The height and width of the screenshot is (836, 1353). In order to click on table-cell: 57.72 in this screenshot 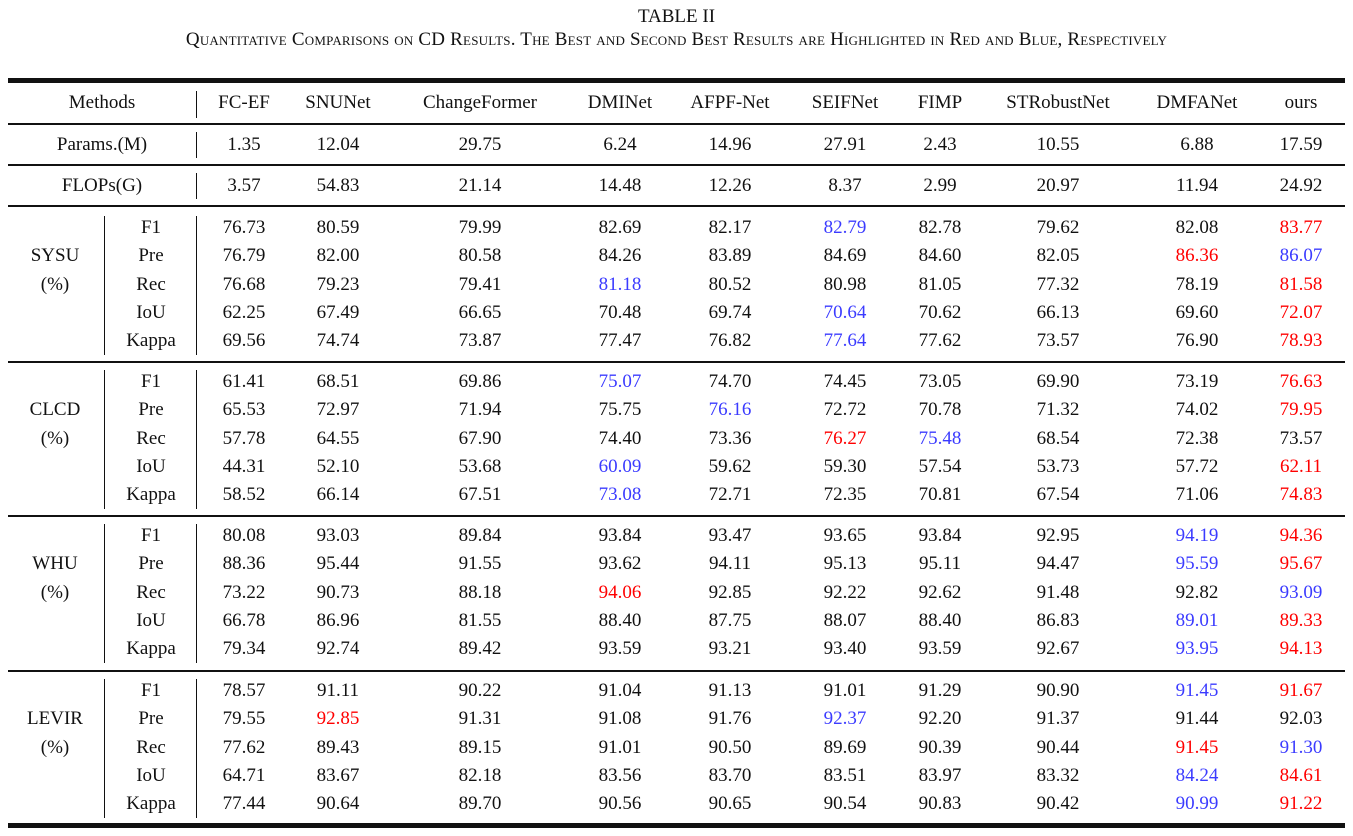, I will do `click(1197, 466)`.